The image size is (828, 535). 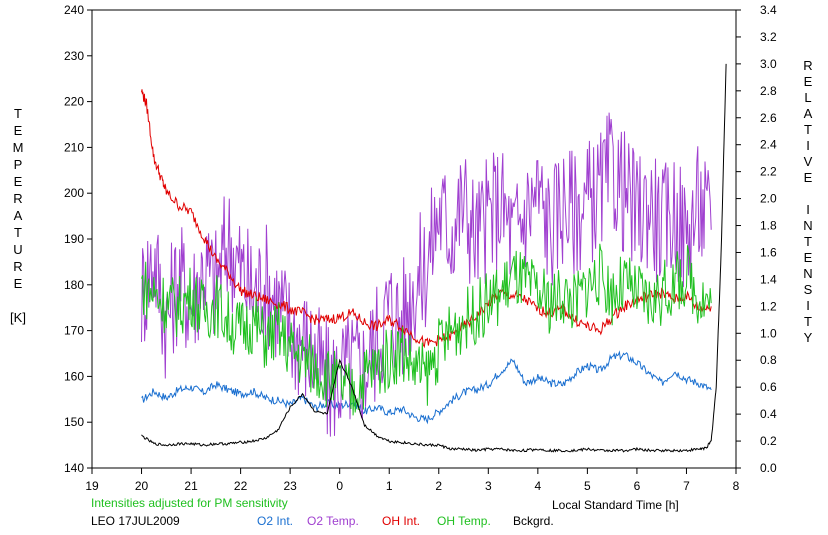 I want to click on x-tick-label: 5, so click(x=587, y=486).